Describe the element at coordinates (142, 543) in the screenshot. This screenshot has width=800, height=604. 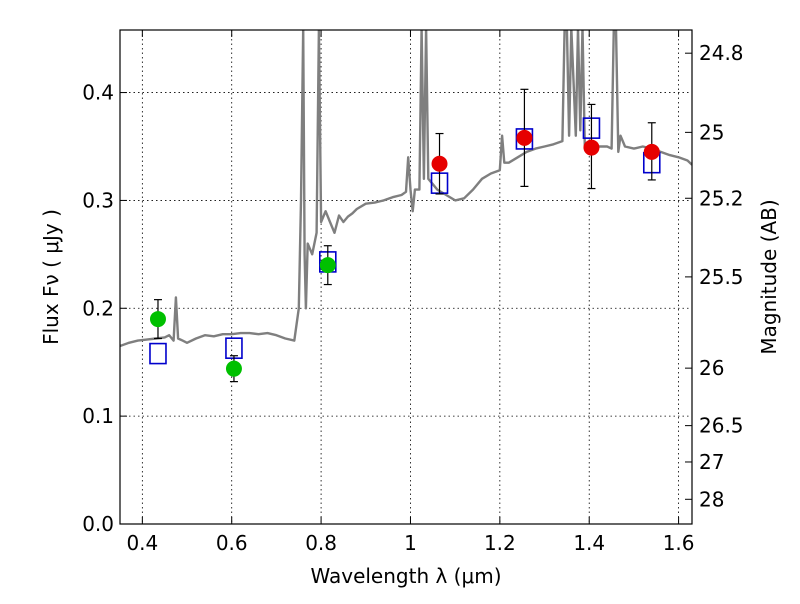
I see `x-tick-label: 0.4` at that location.